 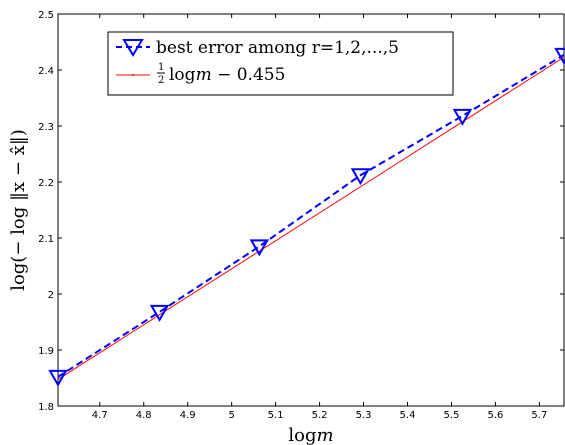 What do you see at coordinates (133, 48) in the screenshot?
I see `legend-marker-triangle` at bounding box center [133, 48].